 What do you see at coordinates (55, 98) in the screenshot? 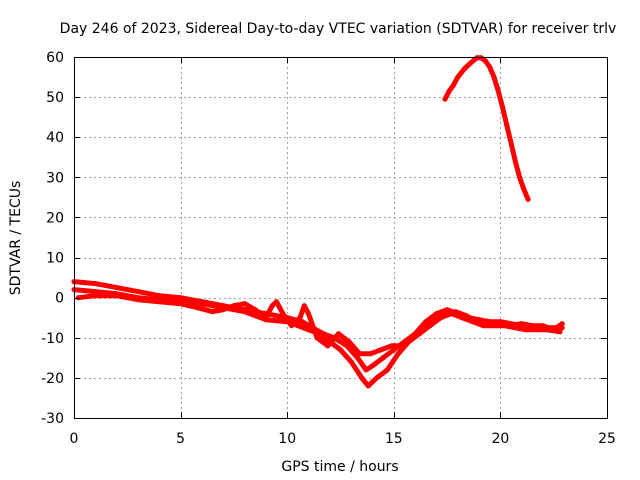
I see `y-tick-label: 50` at bounding box center [55, 98].